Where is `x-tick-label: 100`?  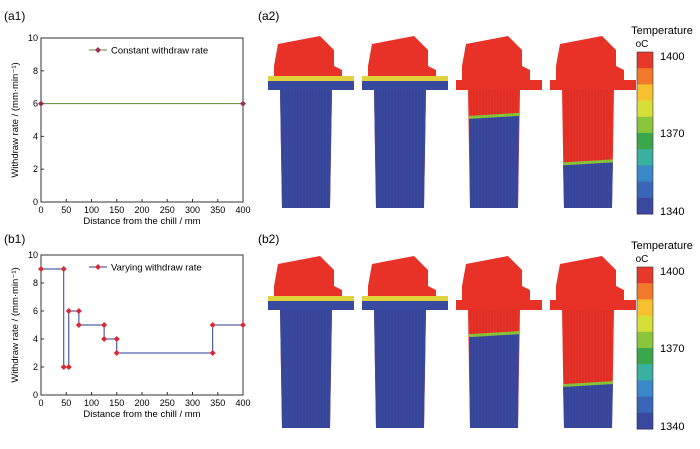 x-tick-label: 100 is located at coordinates (91, 210).